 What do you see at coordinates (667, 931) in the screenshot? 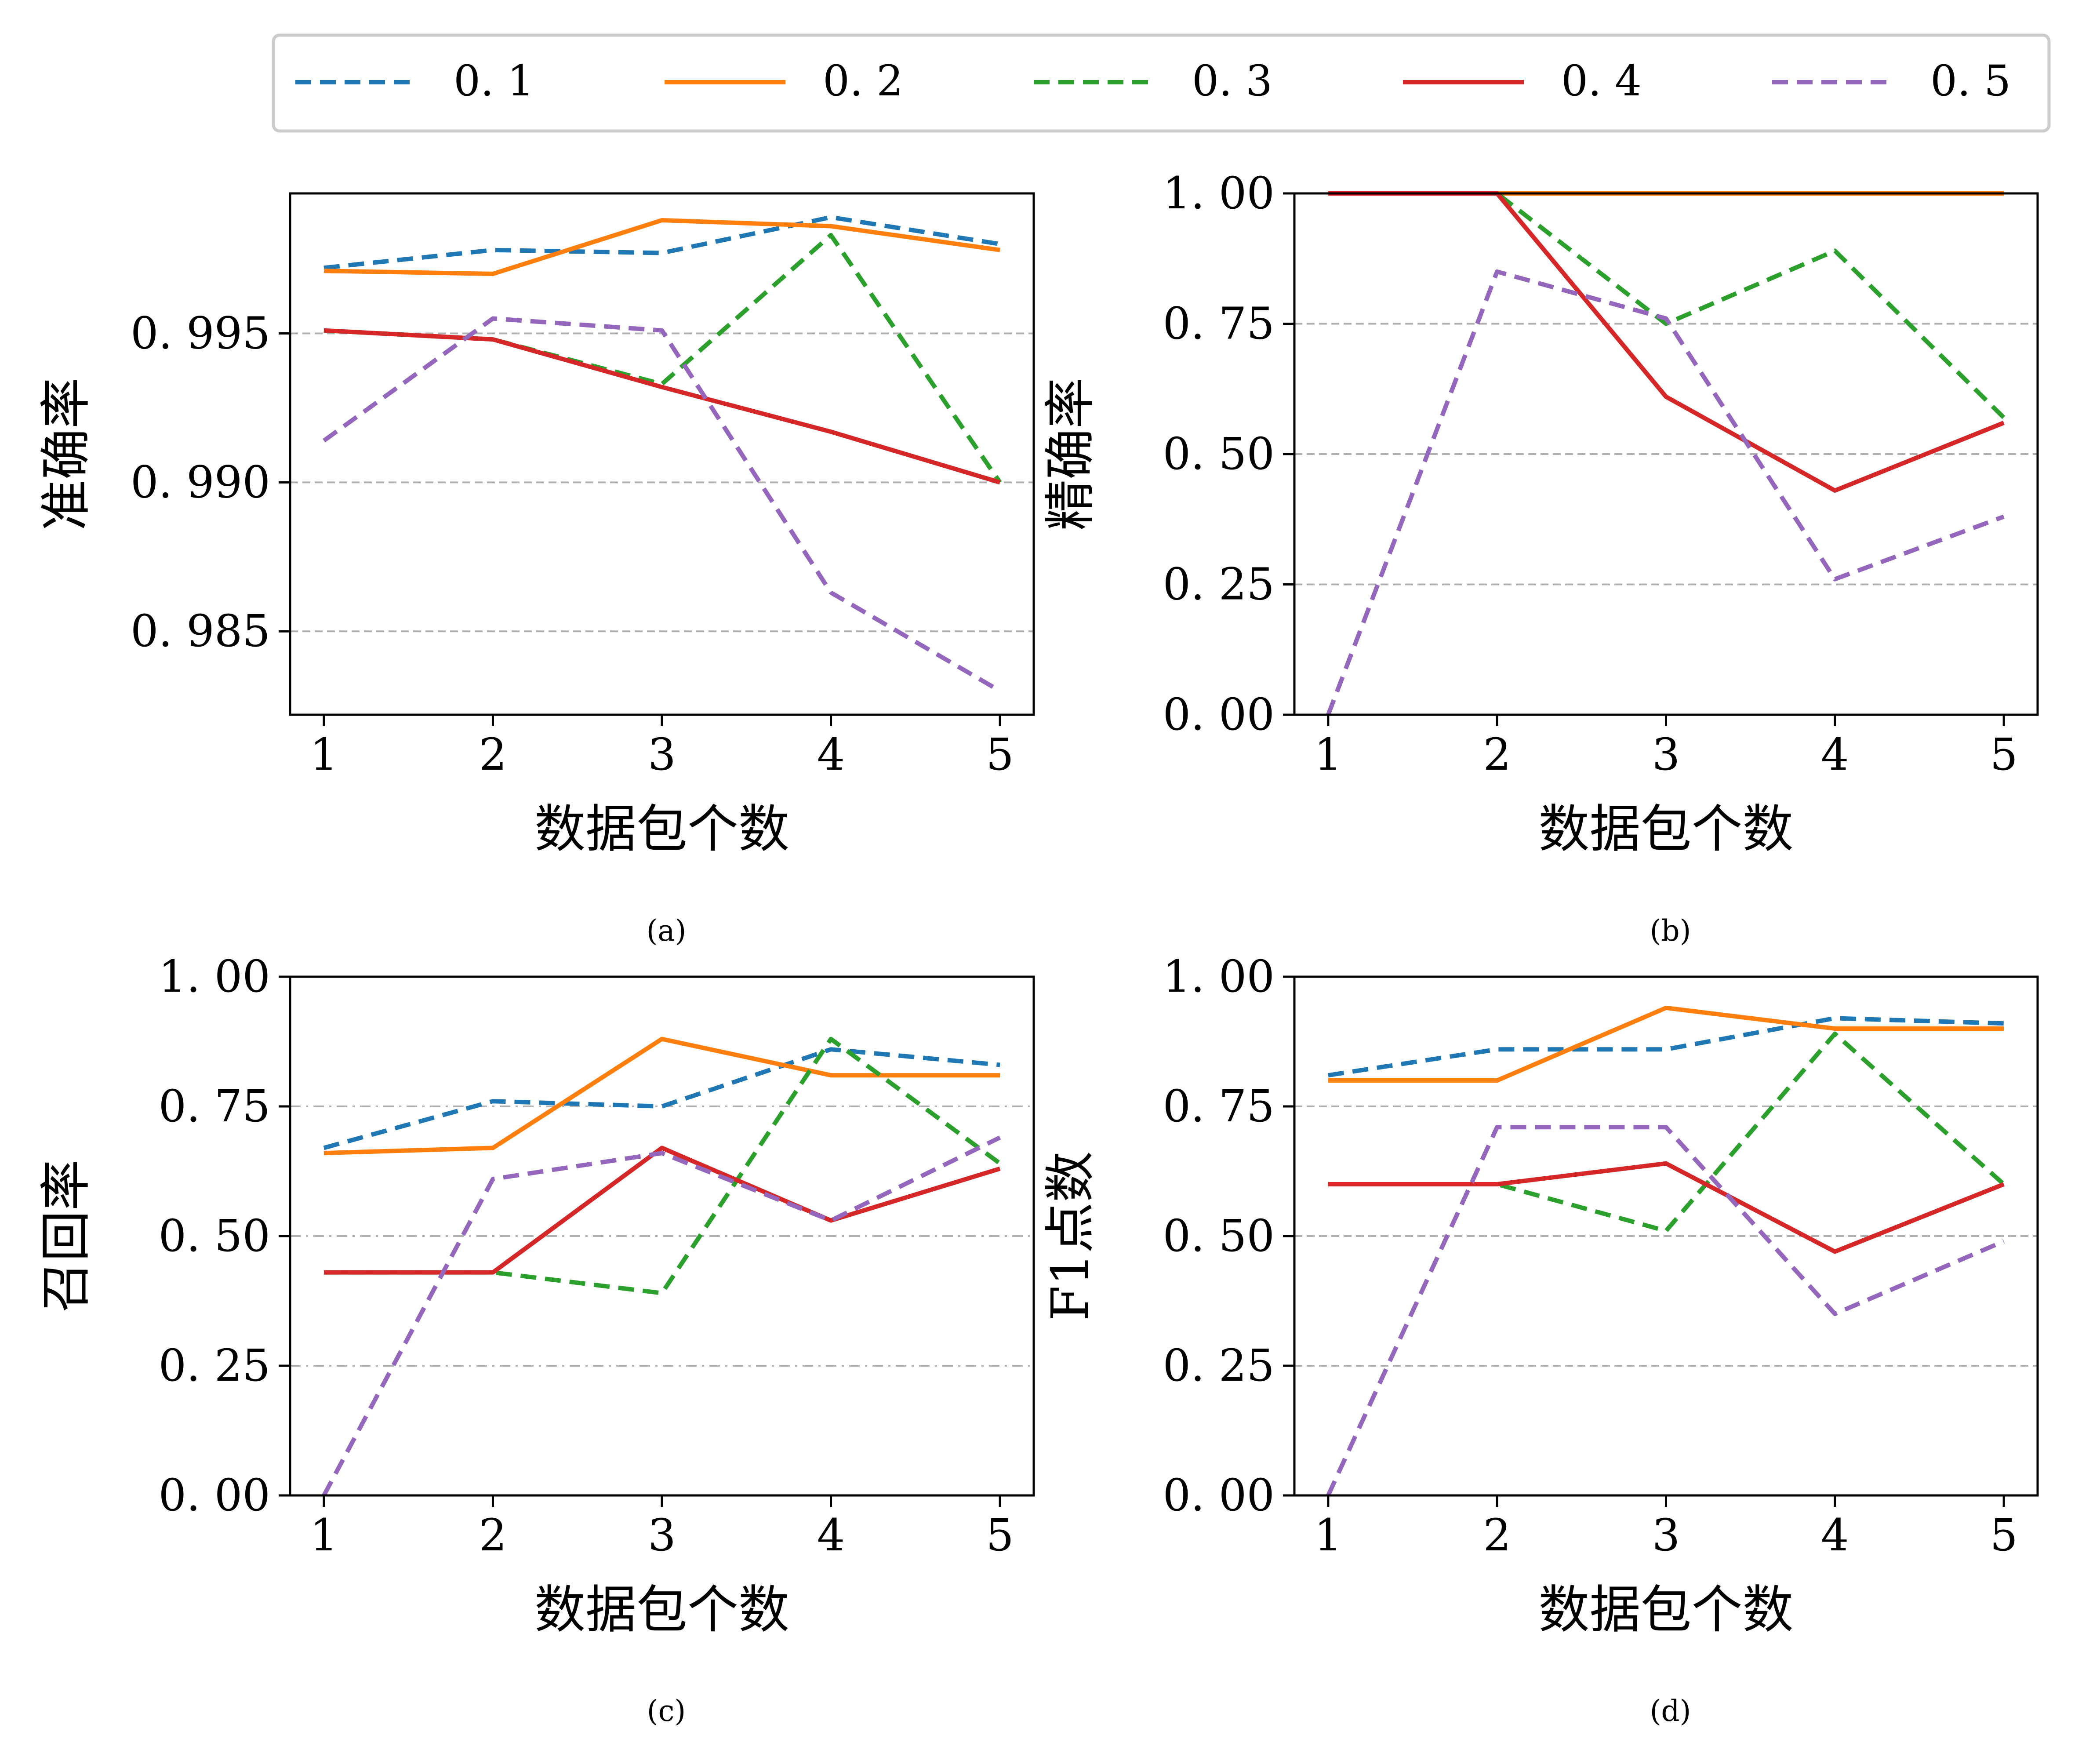
I see `subfigure-caption: (a)` at bounding box center [667, 931].